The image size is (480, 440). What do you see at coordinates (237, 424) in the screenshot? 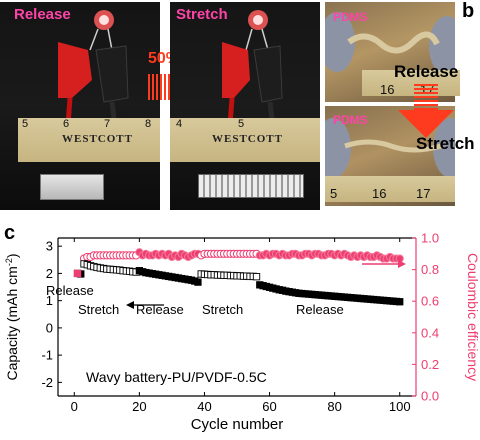
I see `x-axis-title: Cycle number` at bounding box center [237, 424].